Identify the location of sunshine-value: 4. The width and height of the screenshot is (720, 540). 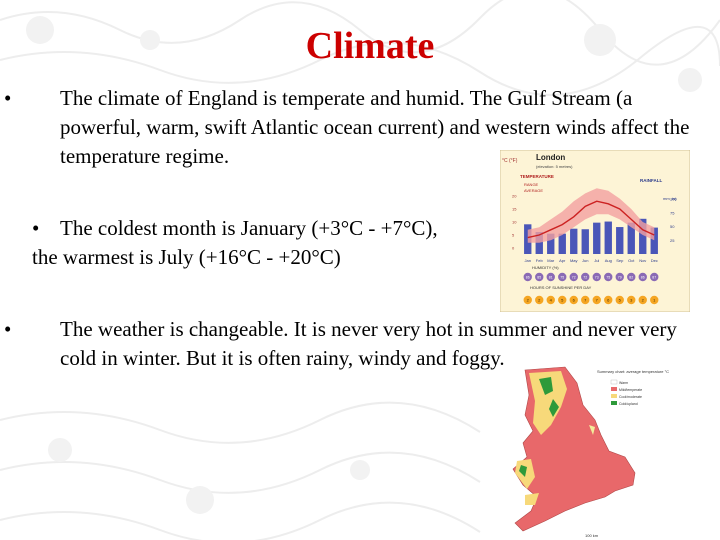
(551, 300).